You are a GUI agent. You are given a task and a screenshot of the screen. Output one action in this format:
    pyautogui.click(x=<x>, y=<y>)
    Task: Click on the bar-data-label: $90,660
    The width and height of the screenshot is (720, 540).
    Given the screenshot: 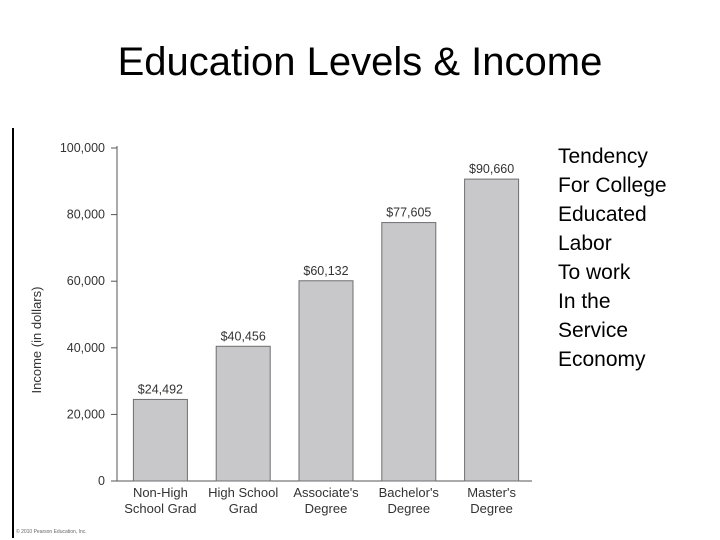 What is the action you would take?
    pyautogui.click(x=491, y=169)
    